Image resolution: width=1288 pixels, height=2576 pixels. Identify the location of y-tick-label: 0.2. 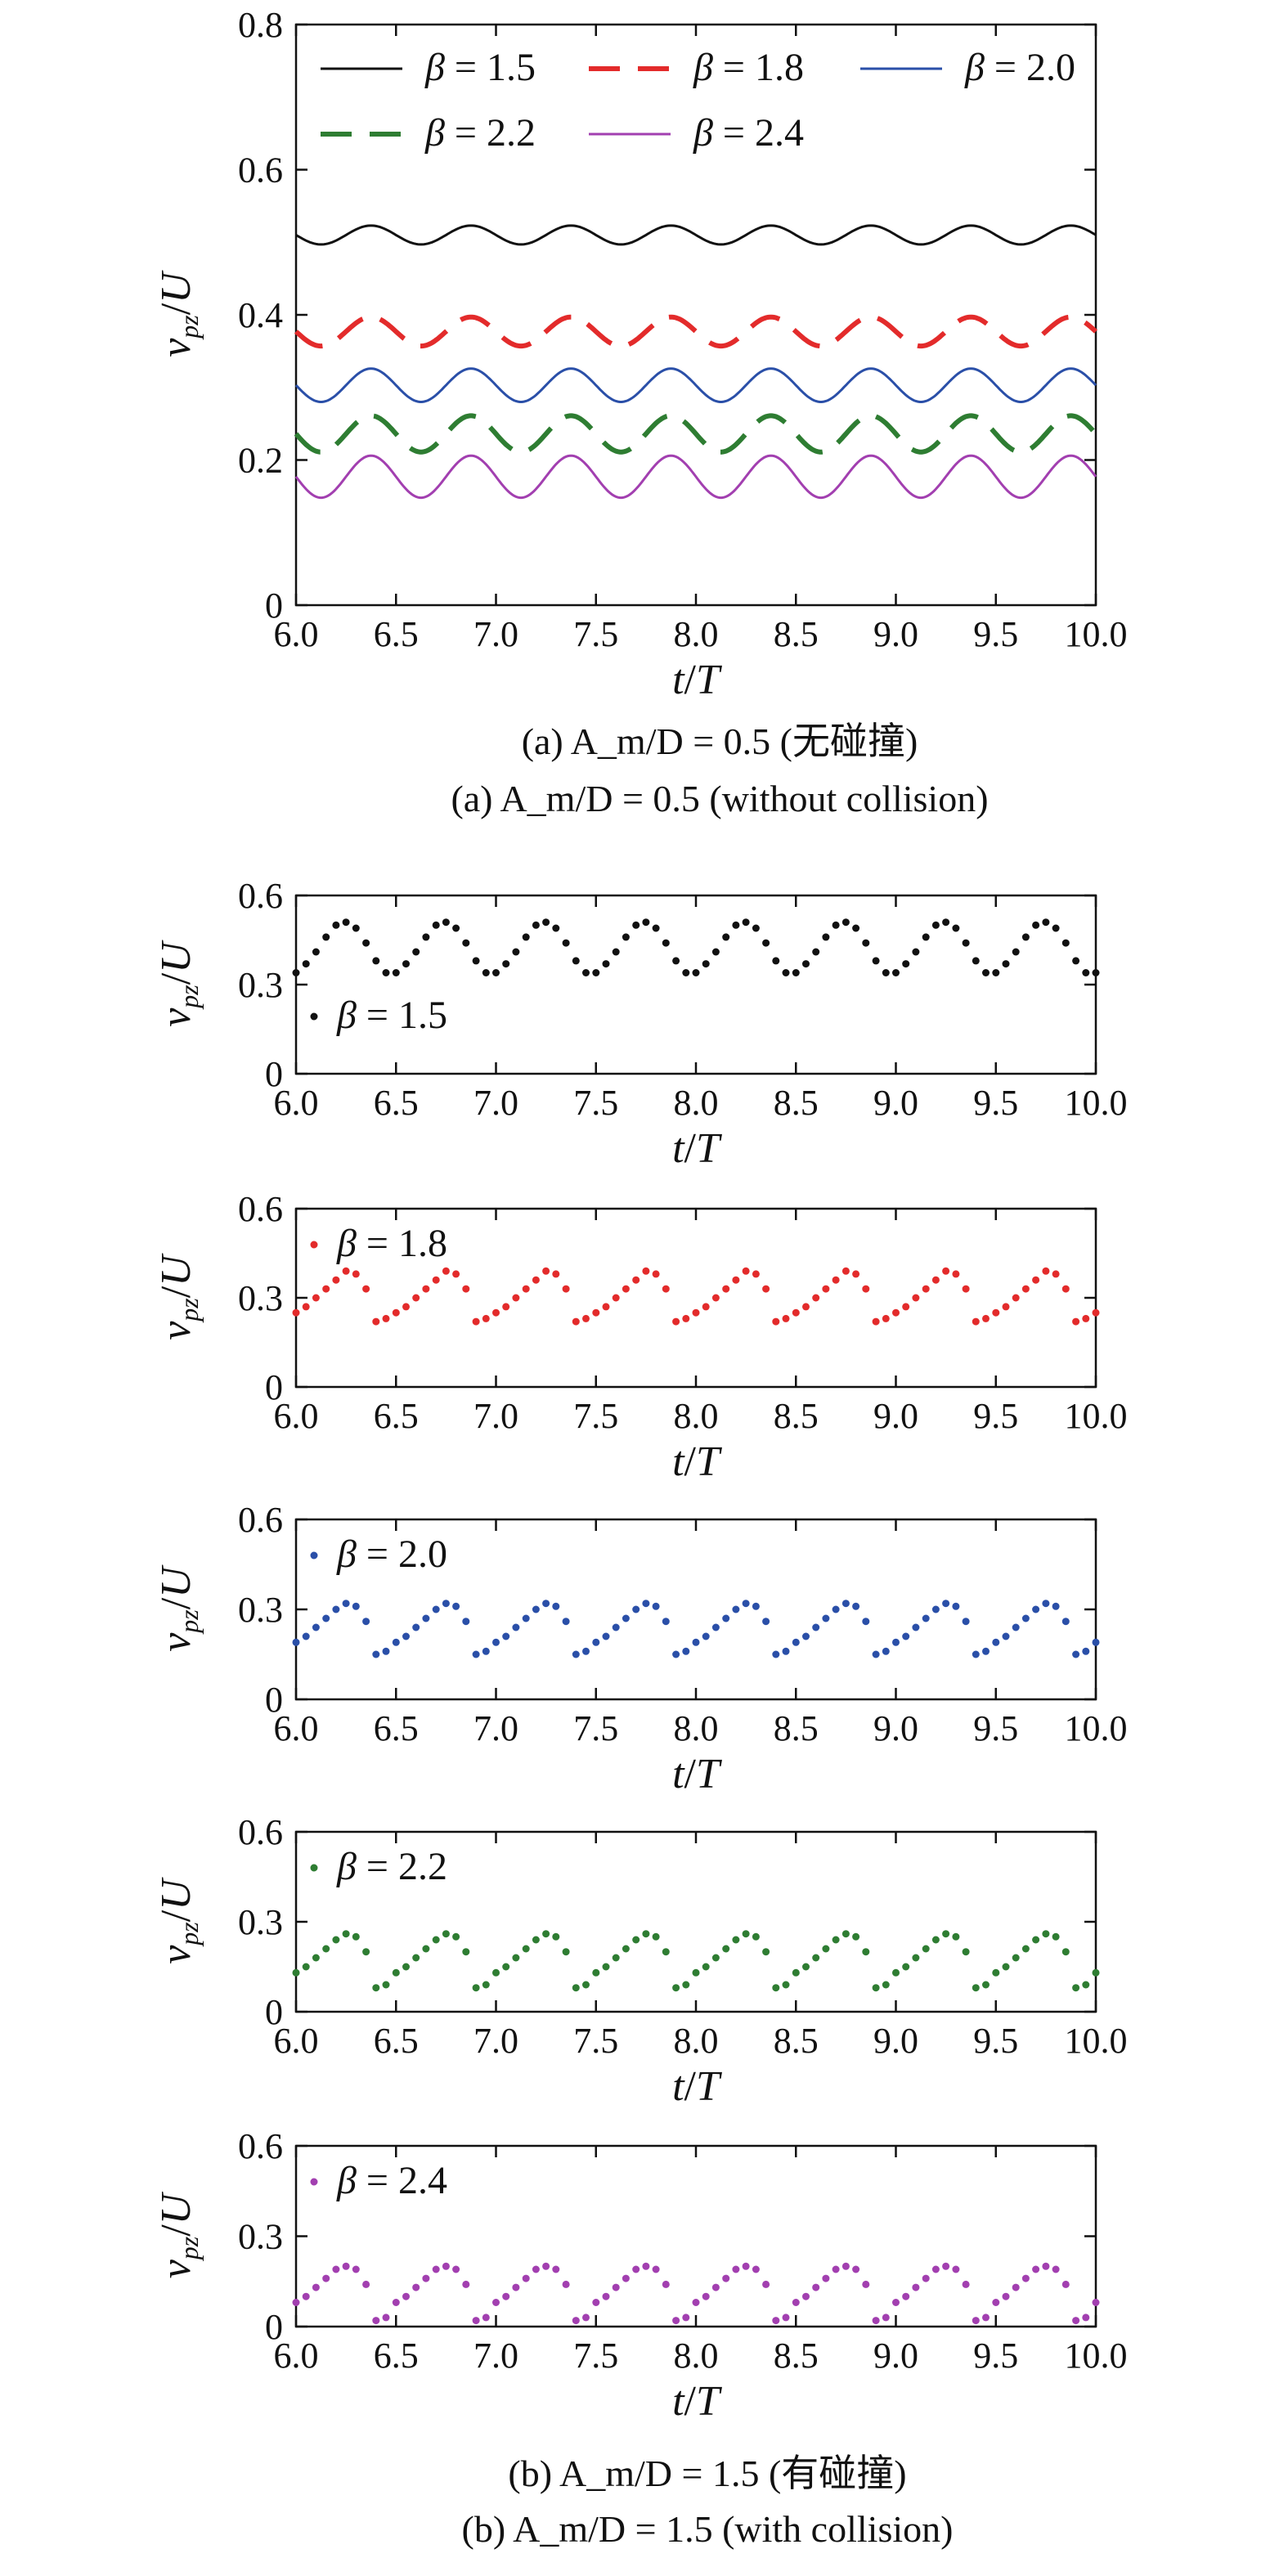
(261, 461).